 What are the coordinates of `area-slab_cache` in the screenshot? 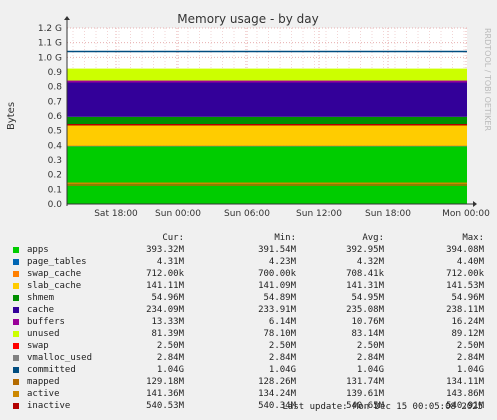 It's located at (267, 135).